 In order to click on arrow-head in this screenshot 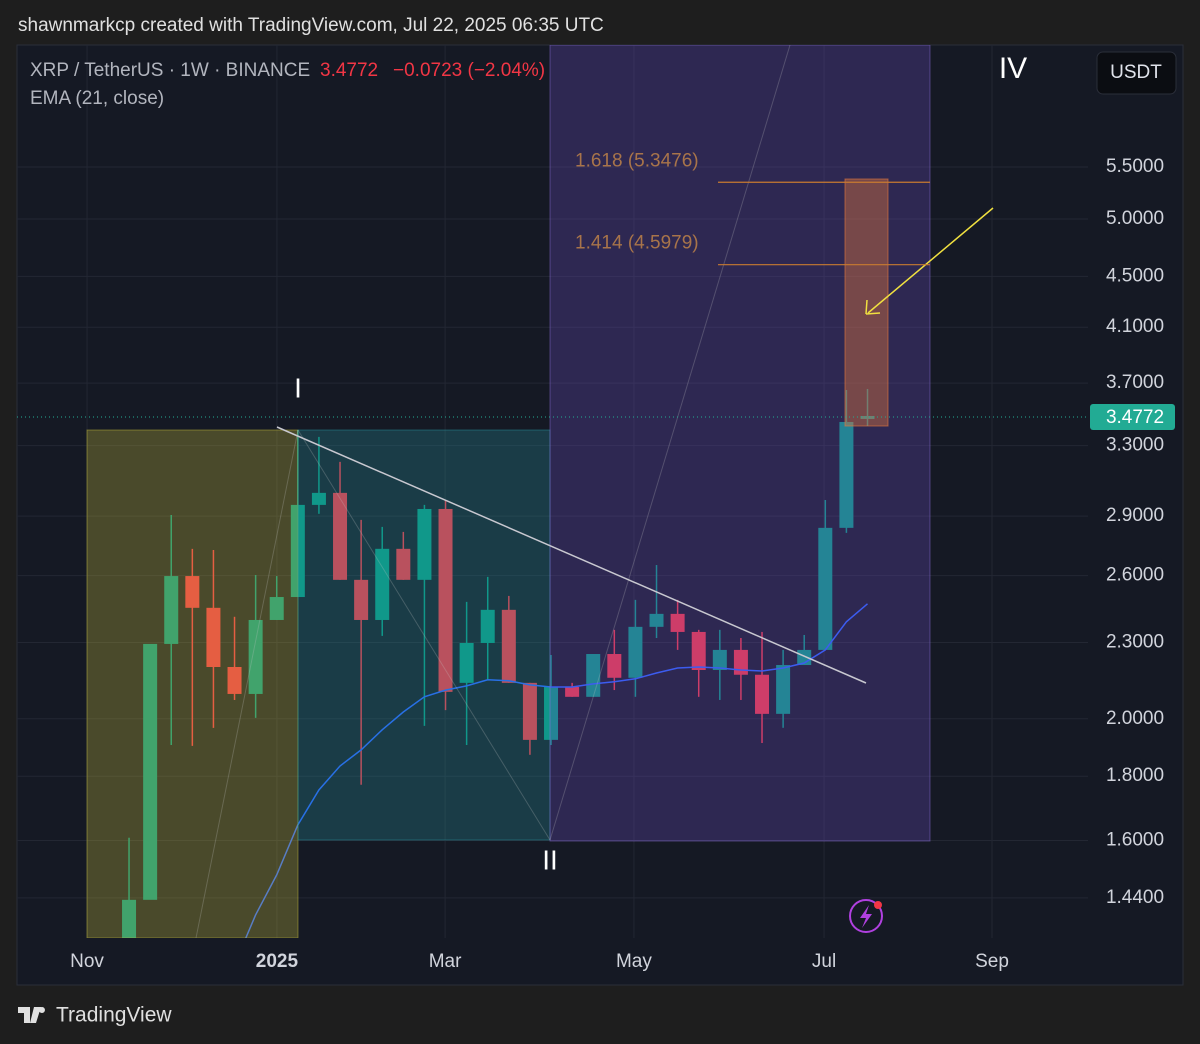, I will do `click(873, 307)`.